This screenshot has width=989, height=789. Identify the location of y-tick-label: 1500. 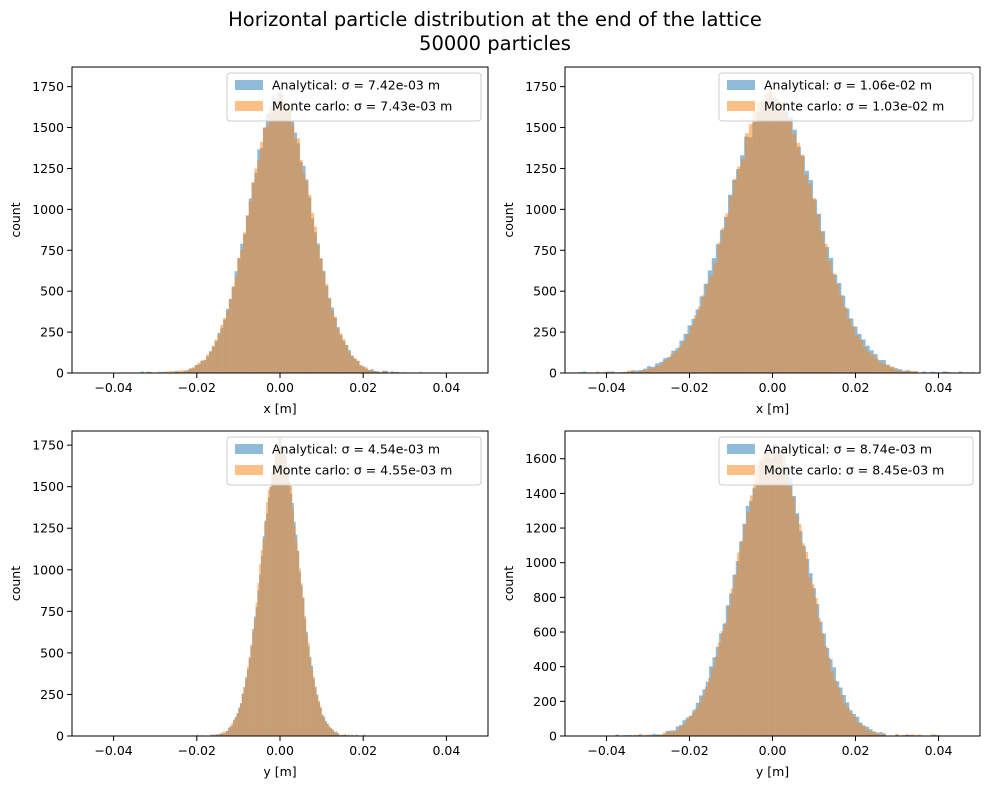
(48, 127).